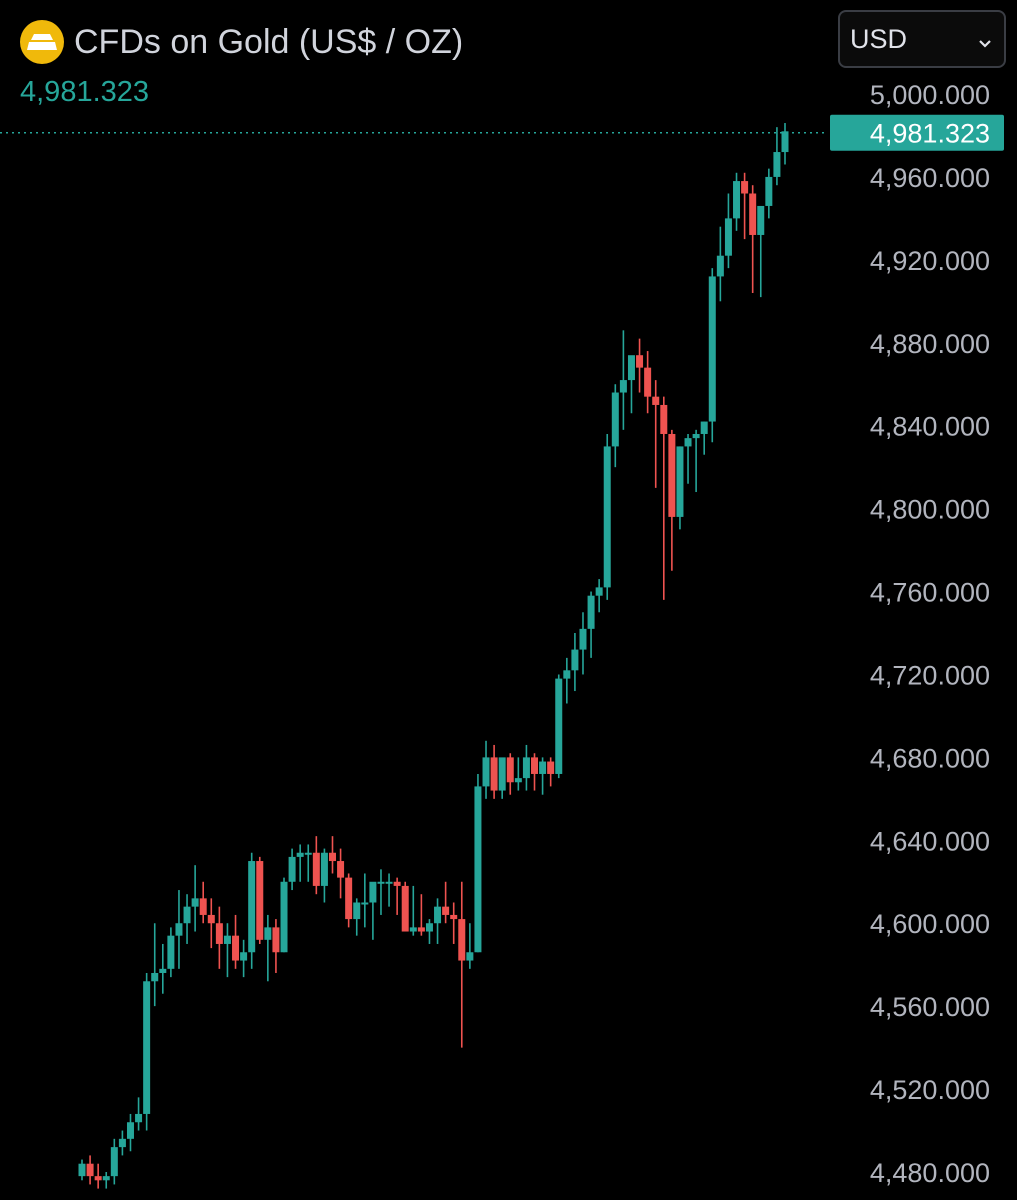 Image resolution: width=1017 pixels, height=1200 pixels. I want to click on current-price-tag, so click(917, 132).